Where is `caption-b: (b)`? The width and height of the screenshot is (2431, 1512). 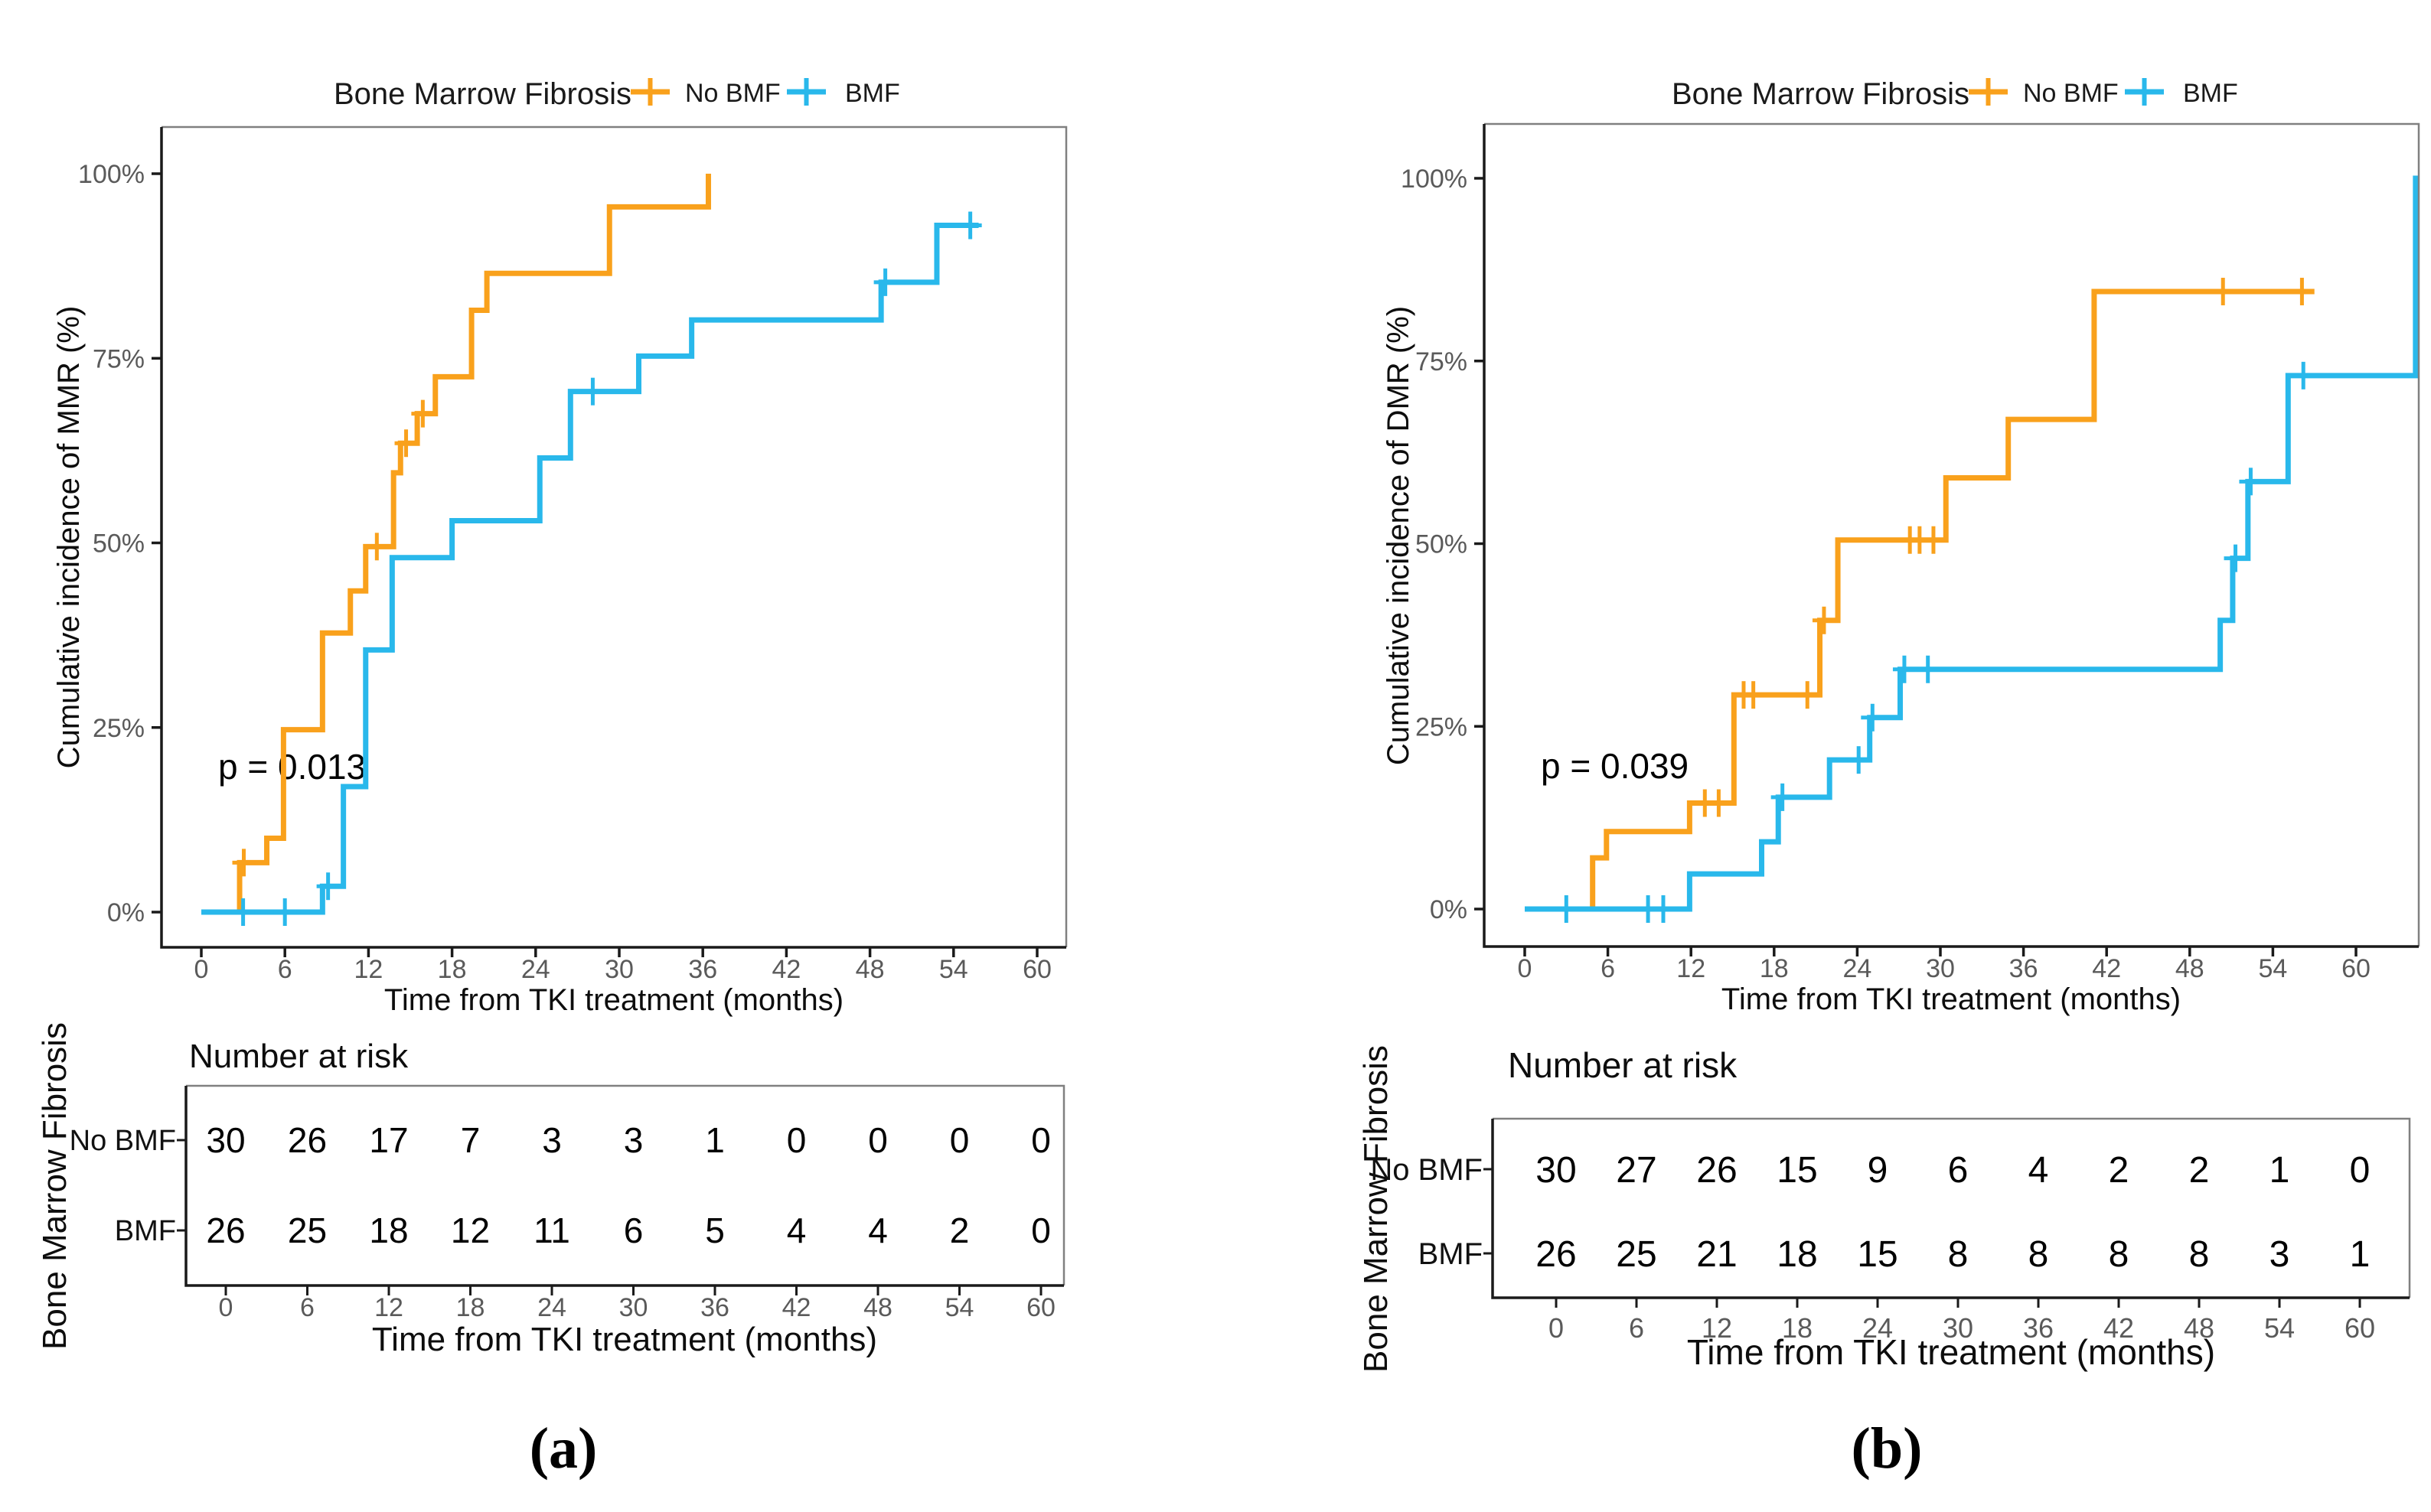
caption-b: (b) is located at coordinates (1887, 1448).